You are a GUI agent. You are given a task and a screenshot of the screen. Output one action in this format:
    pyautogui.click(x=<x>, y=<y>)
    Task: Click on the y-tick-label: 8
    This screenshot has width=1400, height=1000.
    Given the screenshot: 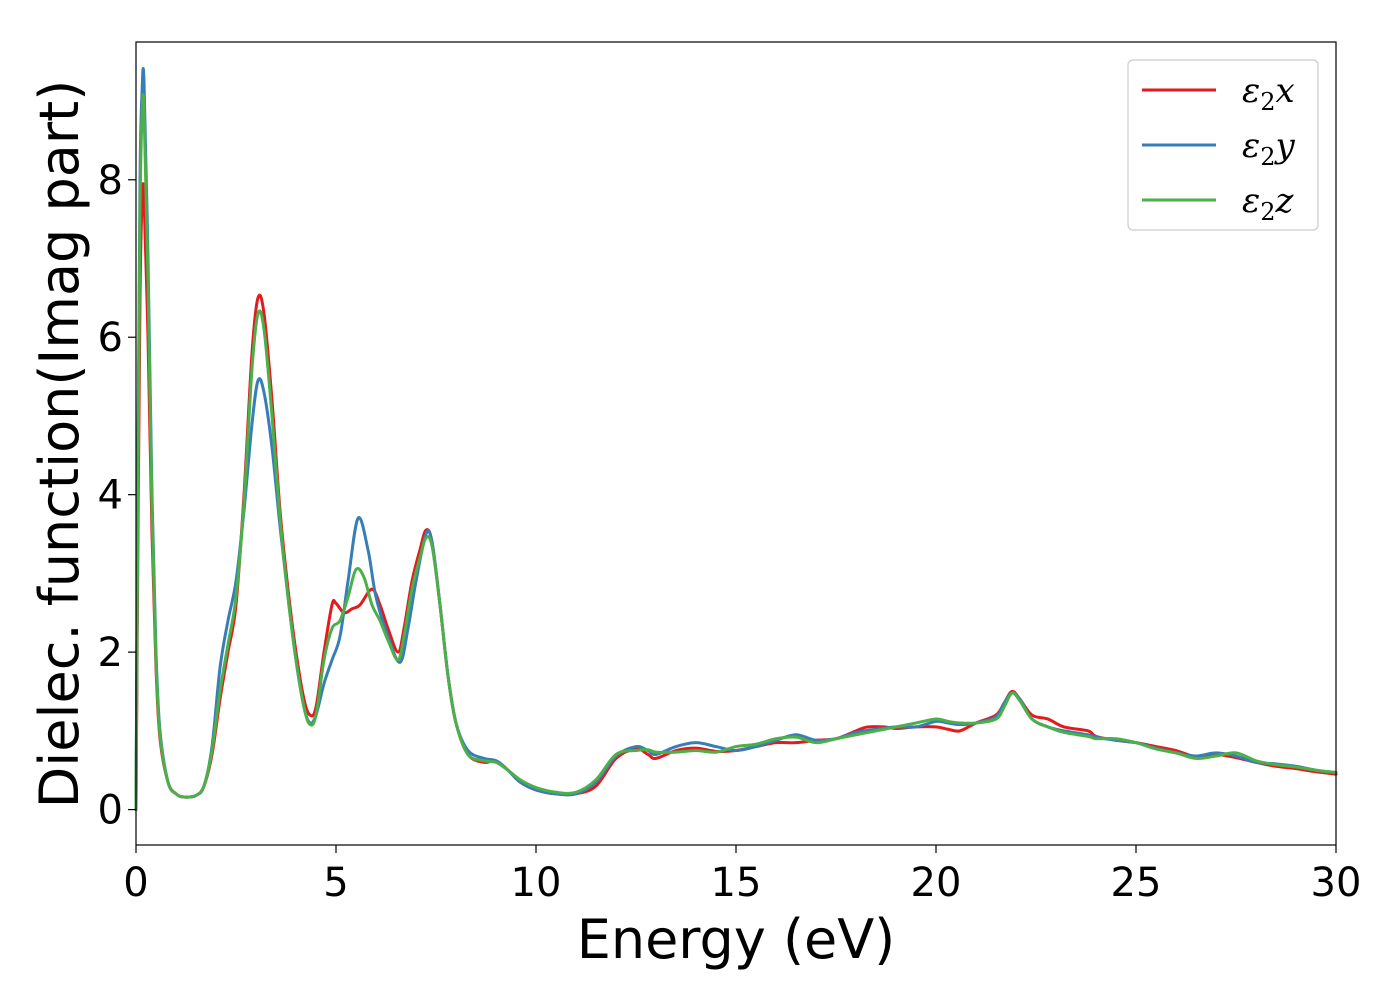 What is the action you would take?
    pyautogui.click(x=110, y=181)
    